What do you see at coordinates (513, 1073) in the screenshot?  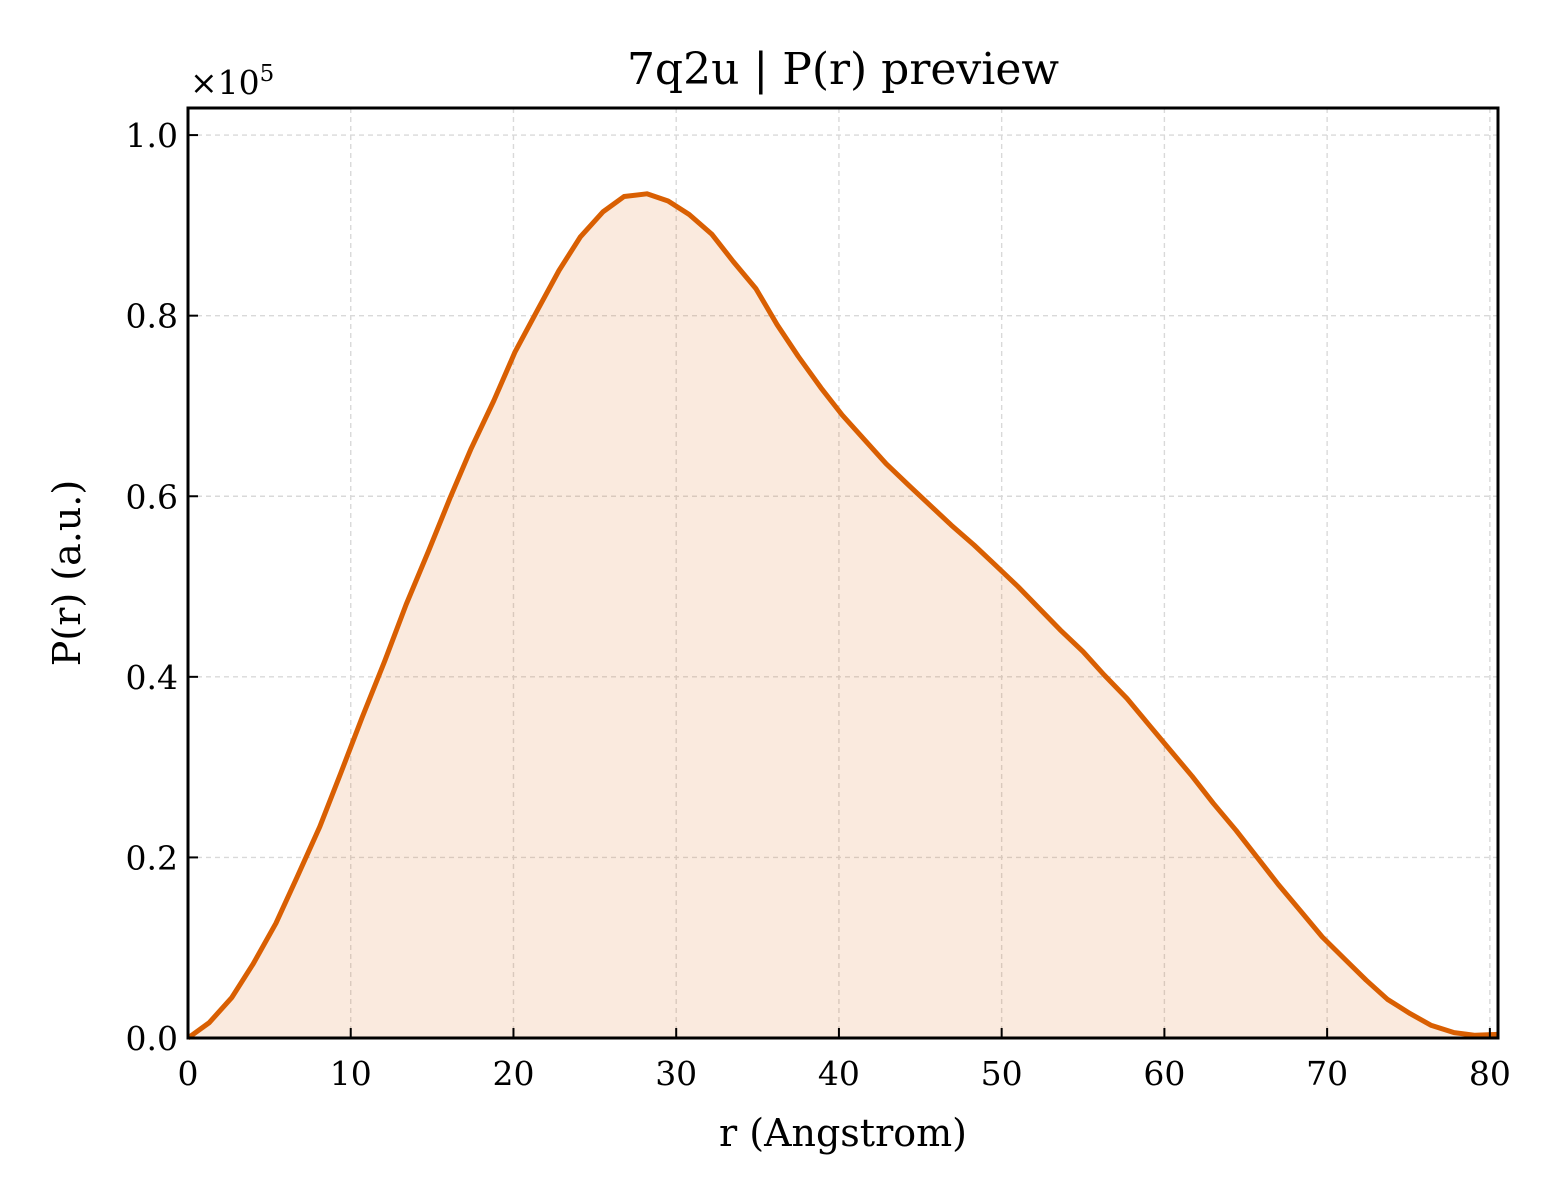 I see `x-tick-label: 20` at bounding box center [513, 1073].